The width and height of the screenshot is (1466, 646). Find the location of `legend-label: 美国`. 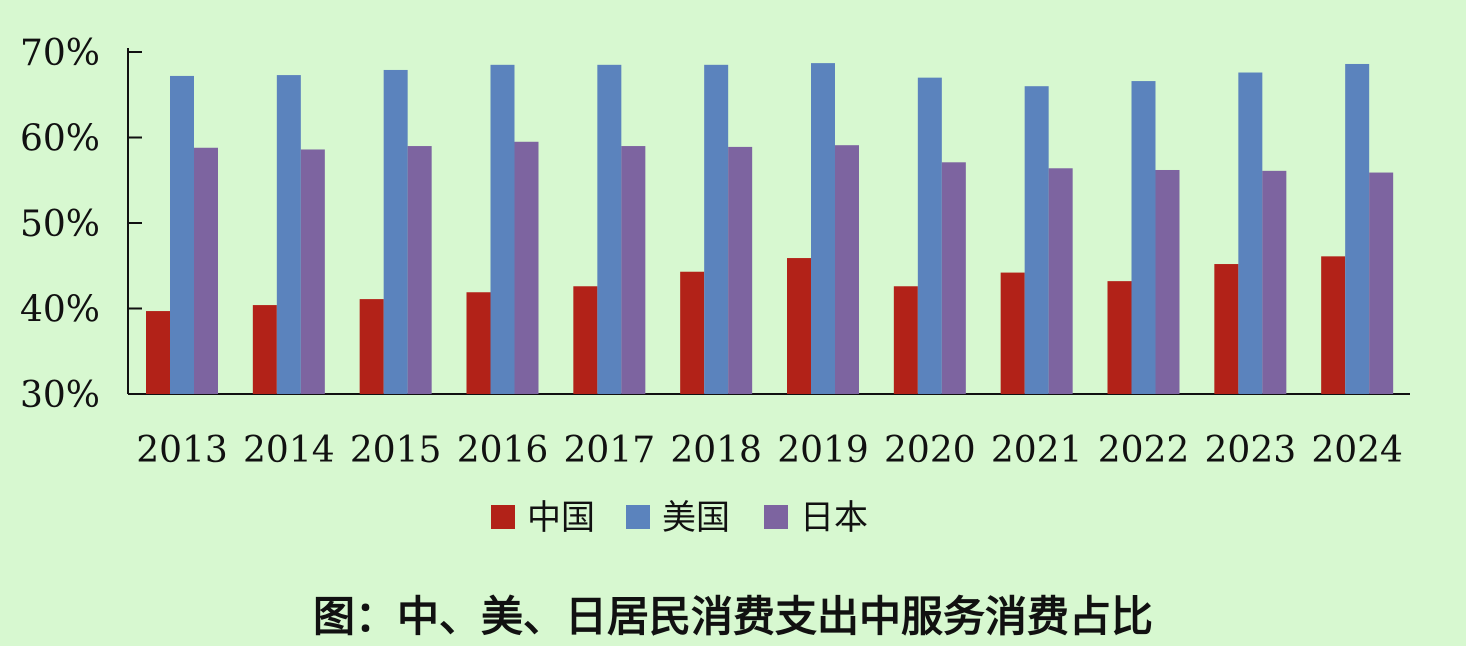

legend-label: 美国 is located at coordinates (696, 518).